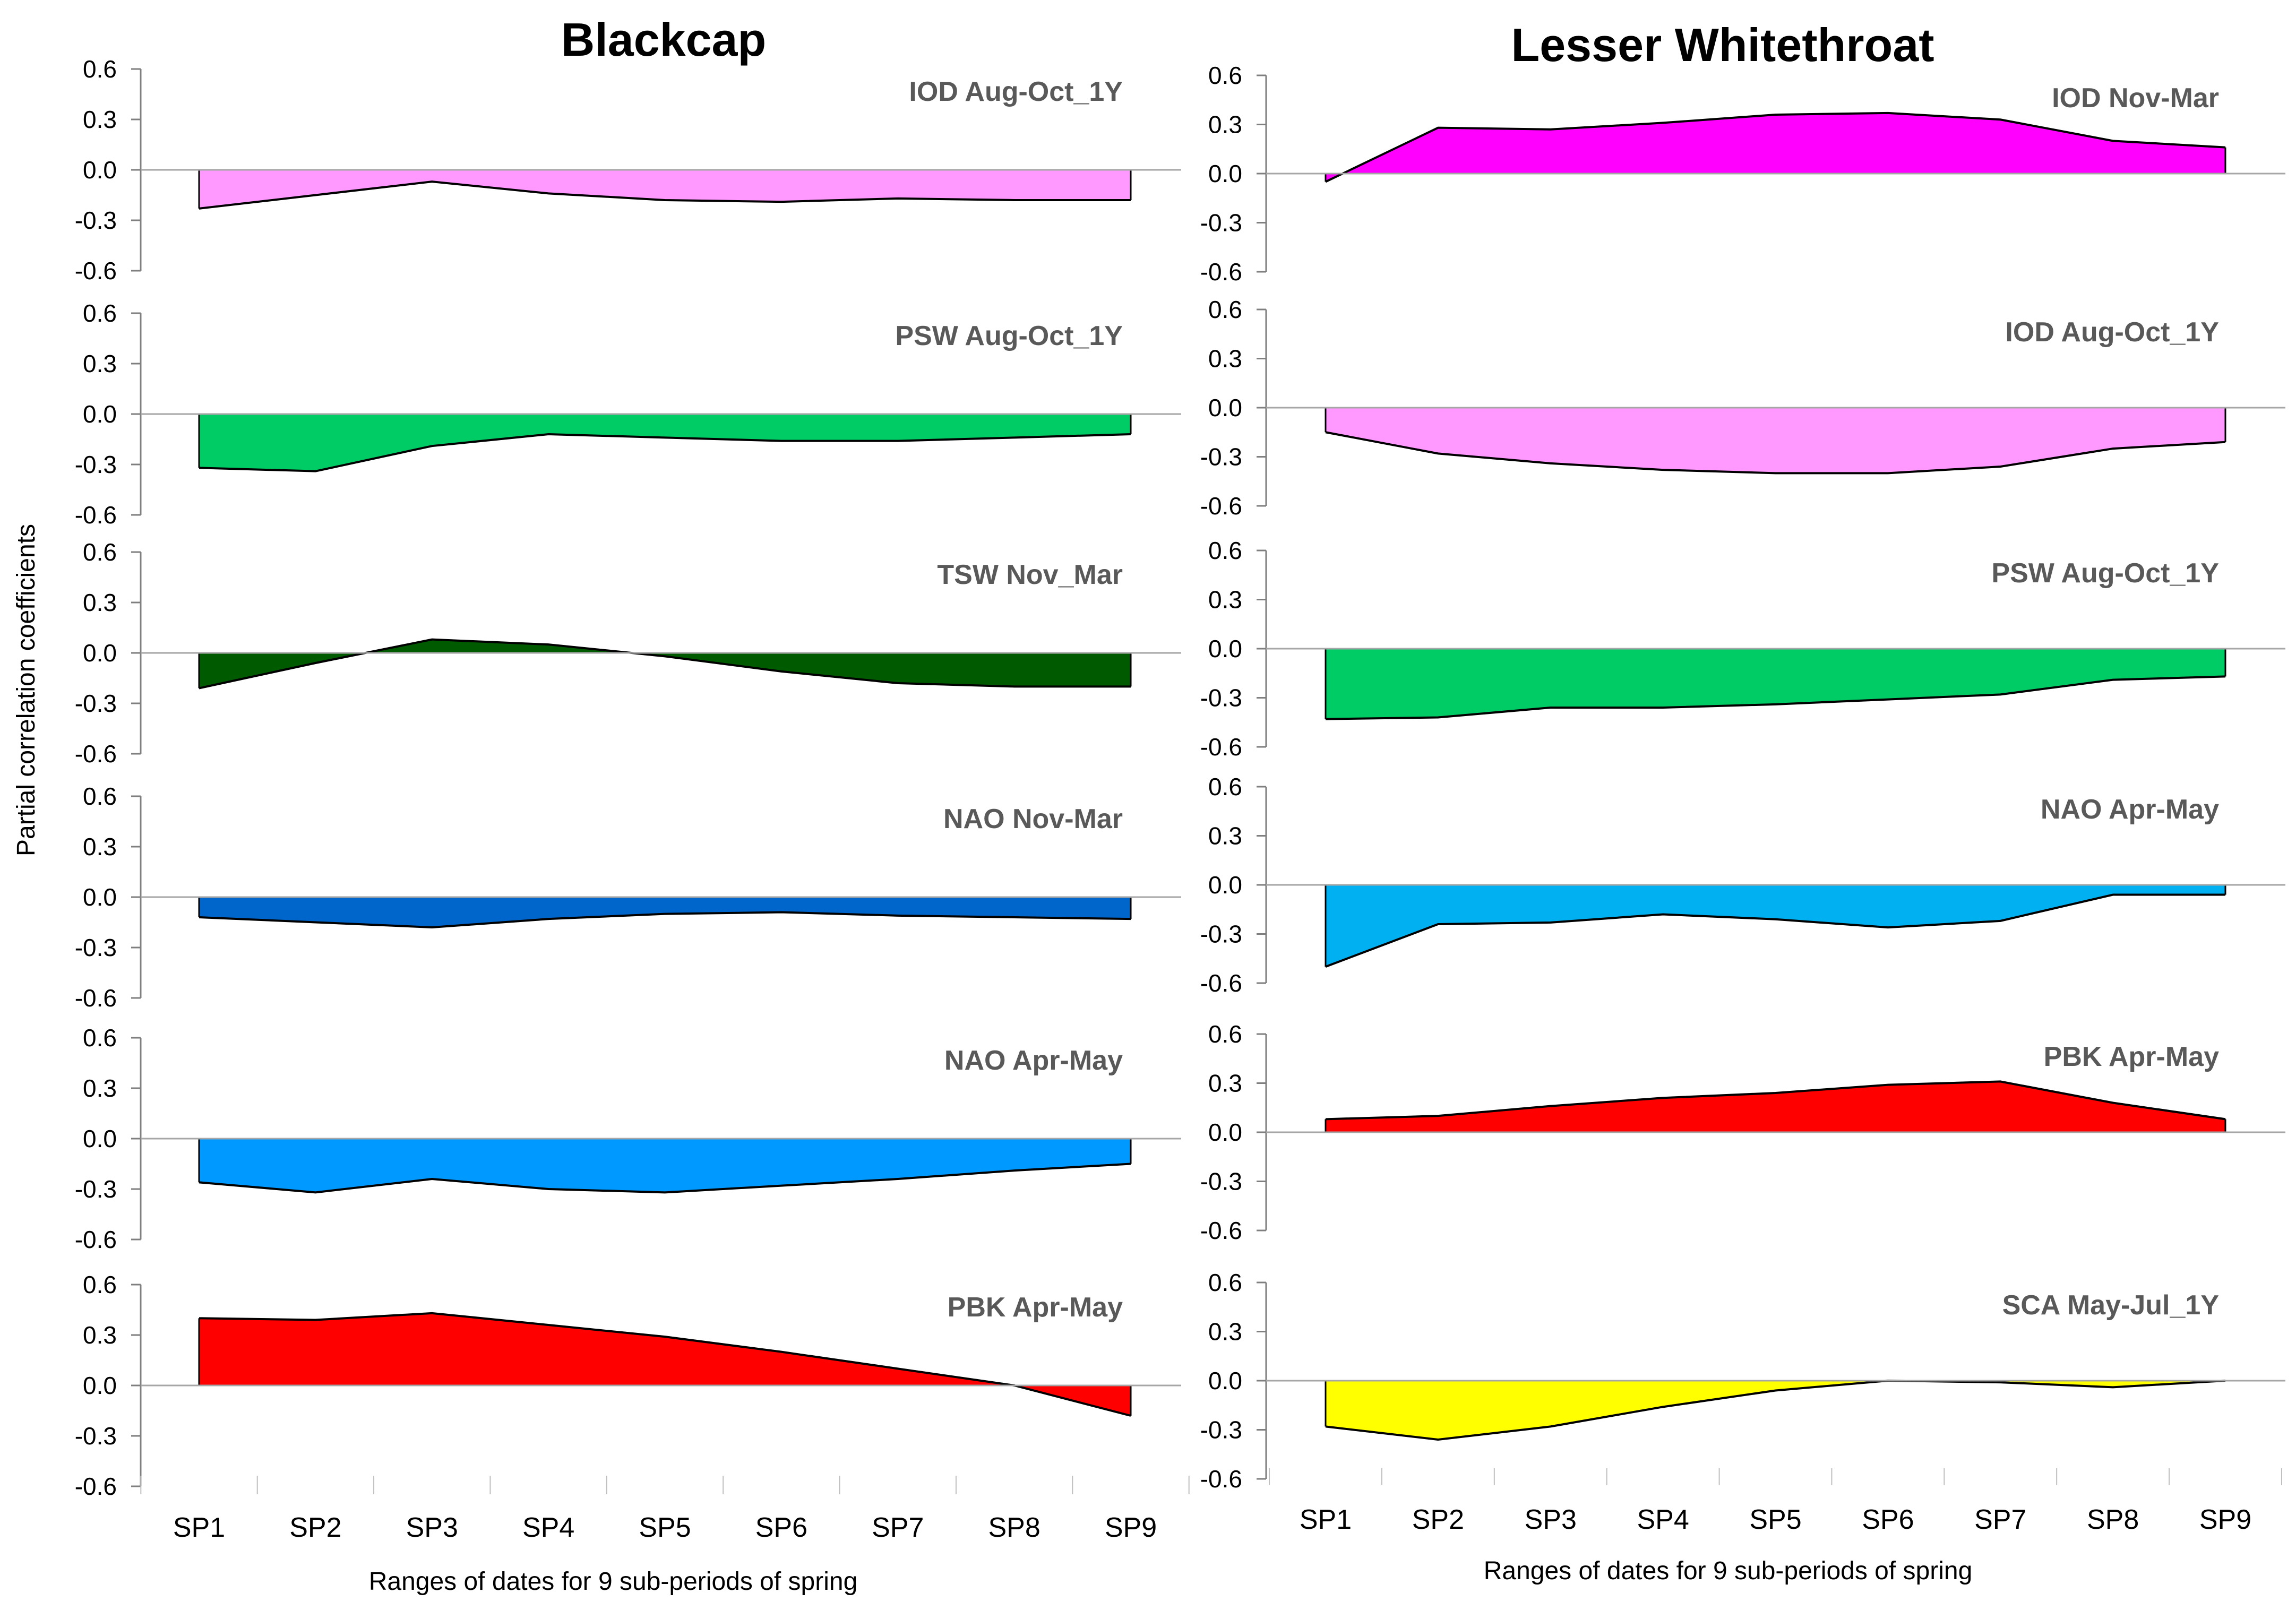 The height and width of the screenshot is (1610, 2296). I want to click on x-tick-label: SP3, so click(1551, 1519).